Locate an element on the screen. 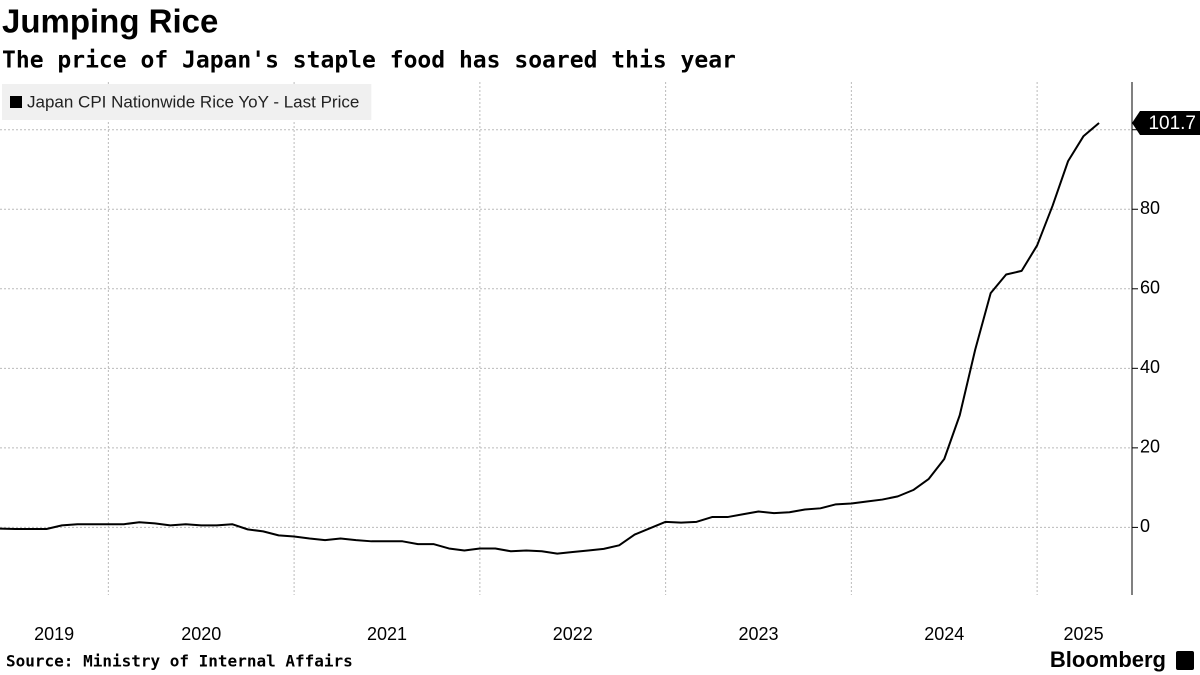 The height and width of the screenshot is (675, 1200). x-tick-label: 2019 is located at coordinates (54, 634).